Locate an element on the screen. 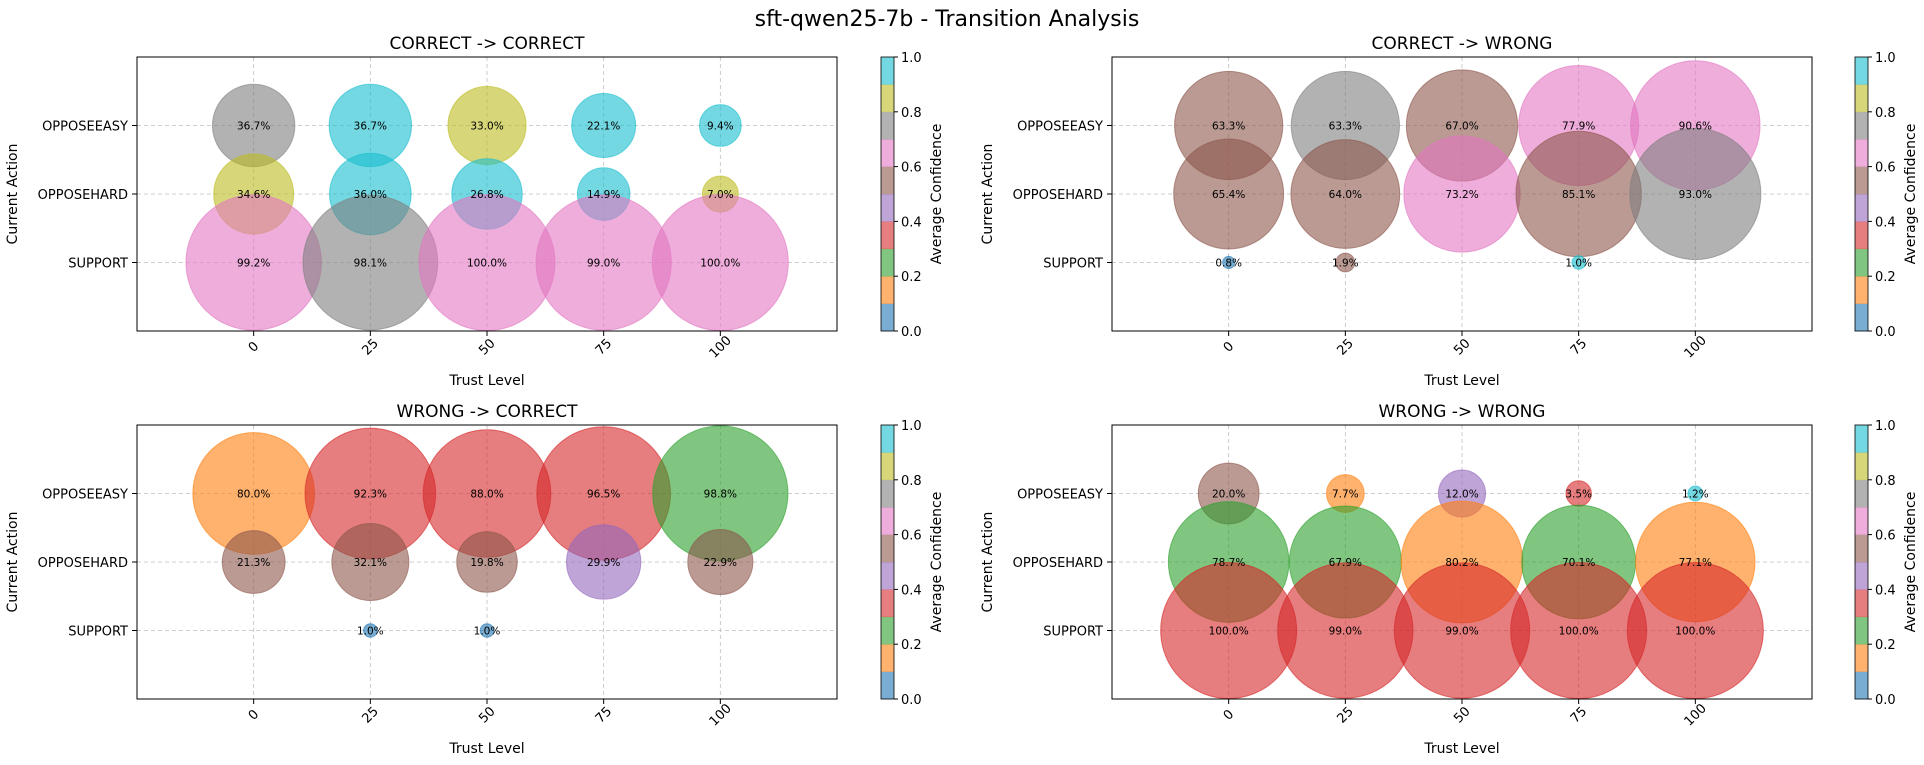 This screenshot has width=1924, height=765. x-axis-label: Trust Level is located at coordinates (486, 749).